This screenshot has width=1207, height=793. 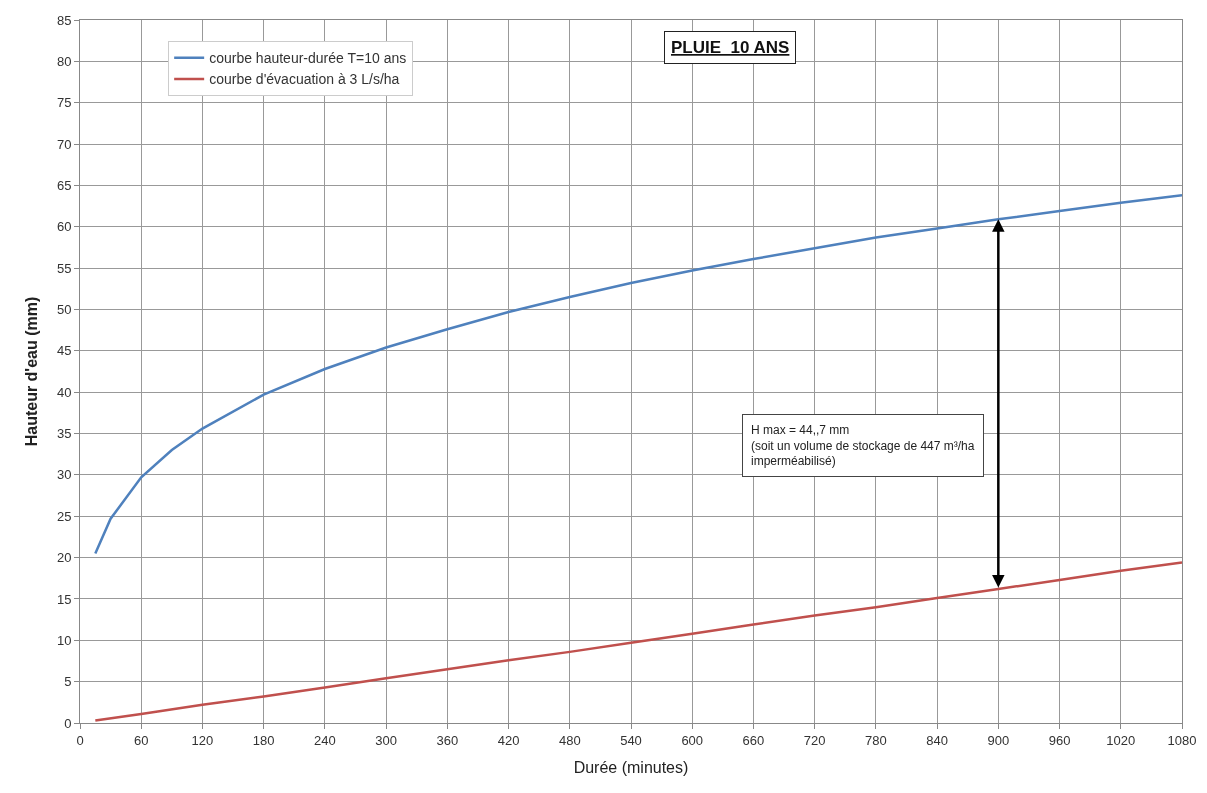 What do you see at coordinates (64, 434) in the screenshot?
I see `y-tick-label: 35` at bounding box center [64, 434].